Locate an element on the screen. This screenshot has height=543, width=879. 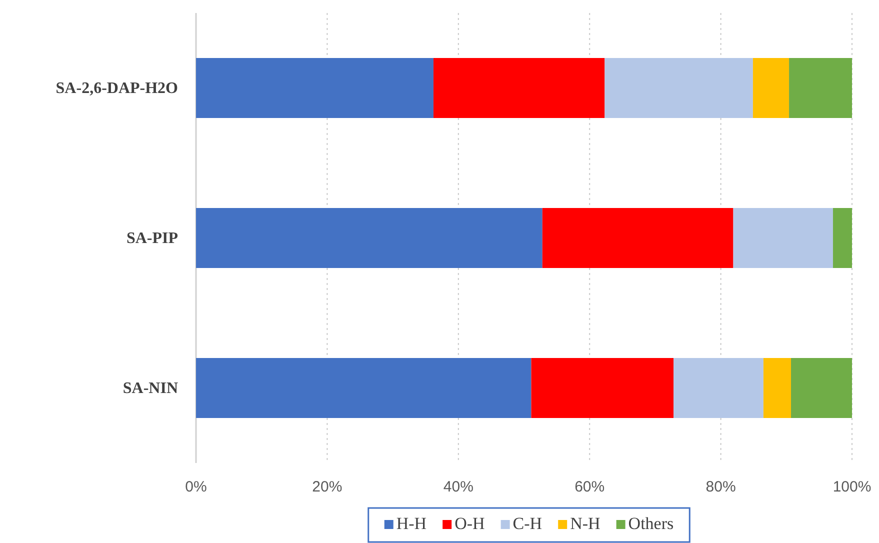
x-tick-label: 100% is located at coordinates (852, 487).